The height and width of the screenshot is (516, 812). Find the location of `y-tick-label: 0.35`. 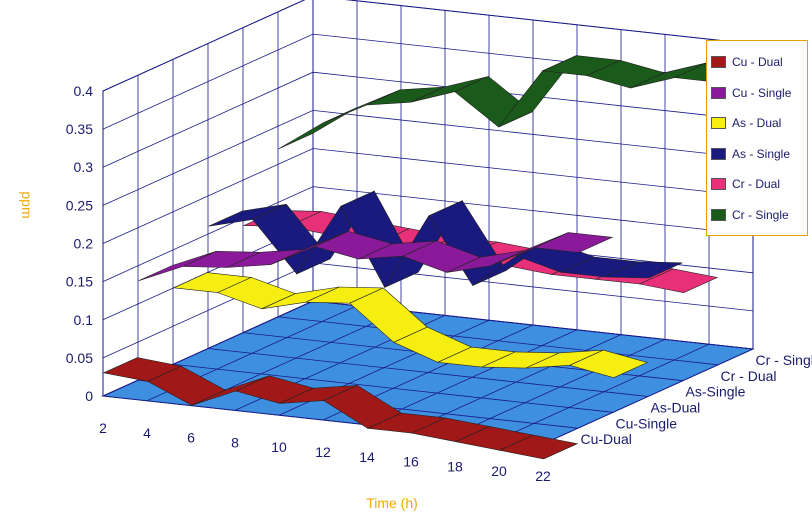

y-tick-label: 0.35 is located at coordinates (79, 129).